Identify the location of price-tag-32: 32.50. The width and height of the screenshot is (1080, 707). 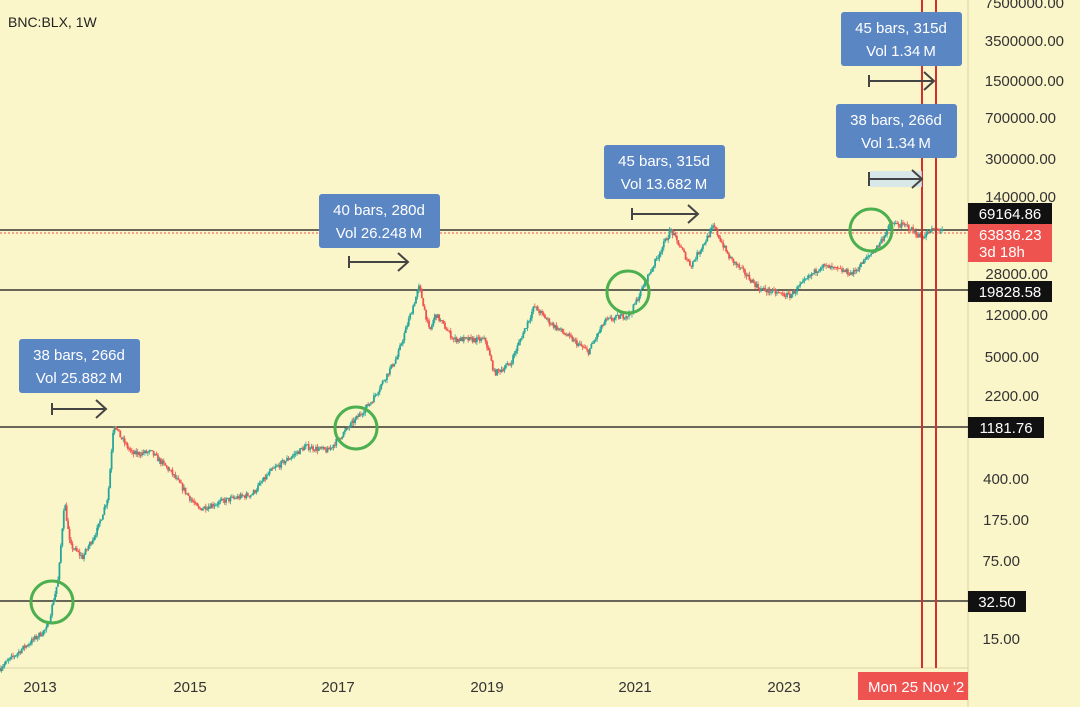
(997, 601).